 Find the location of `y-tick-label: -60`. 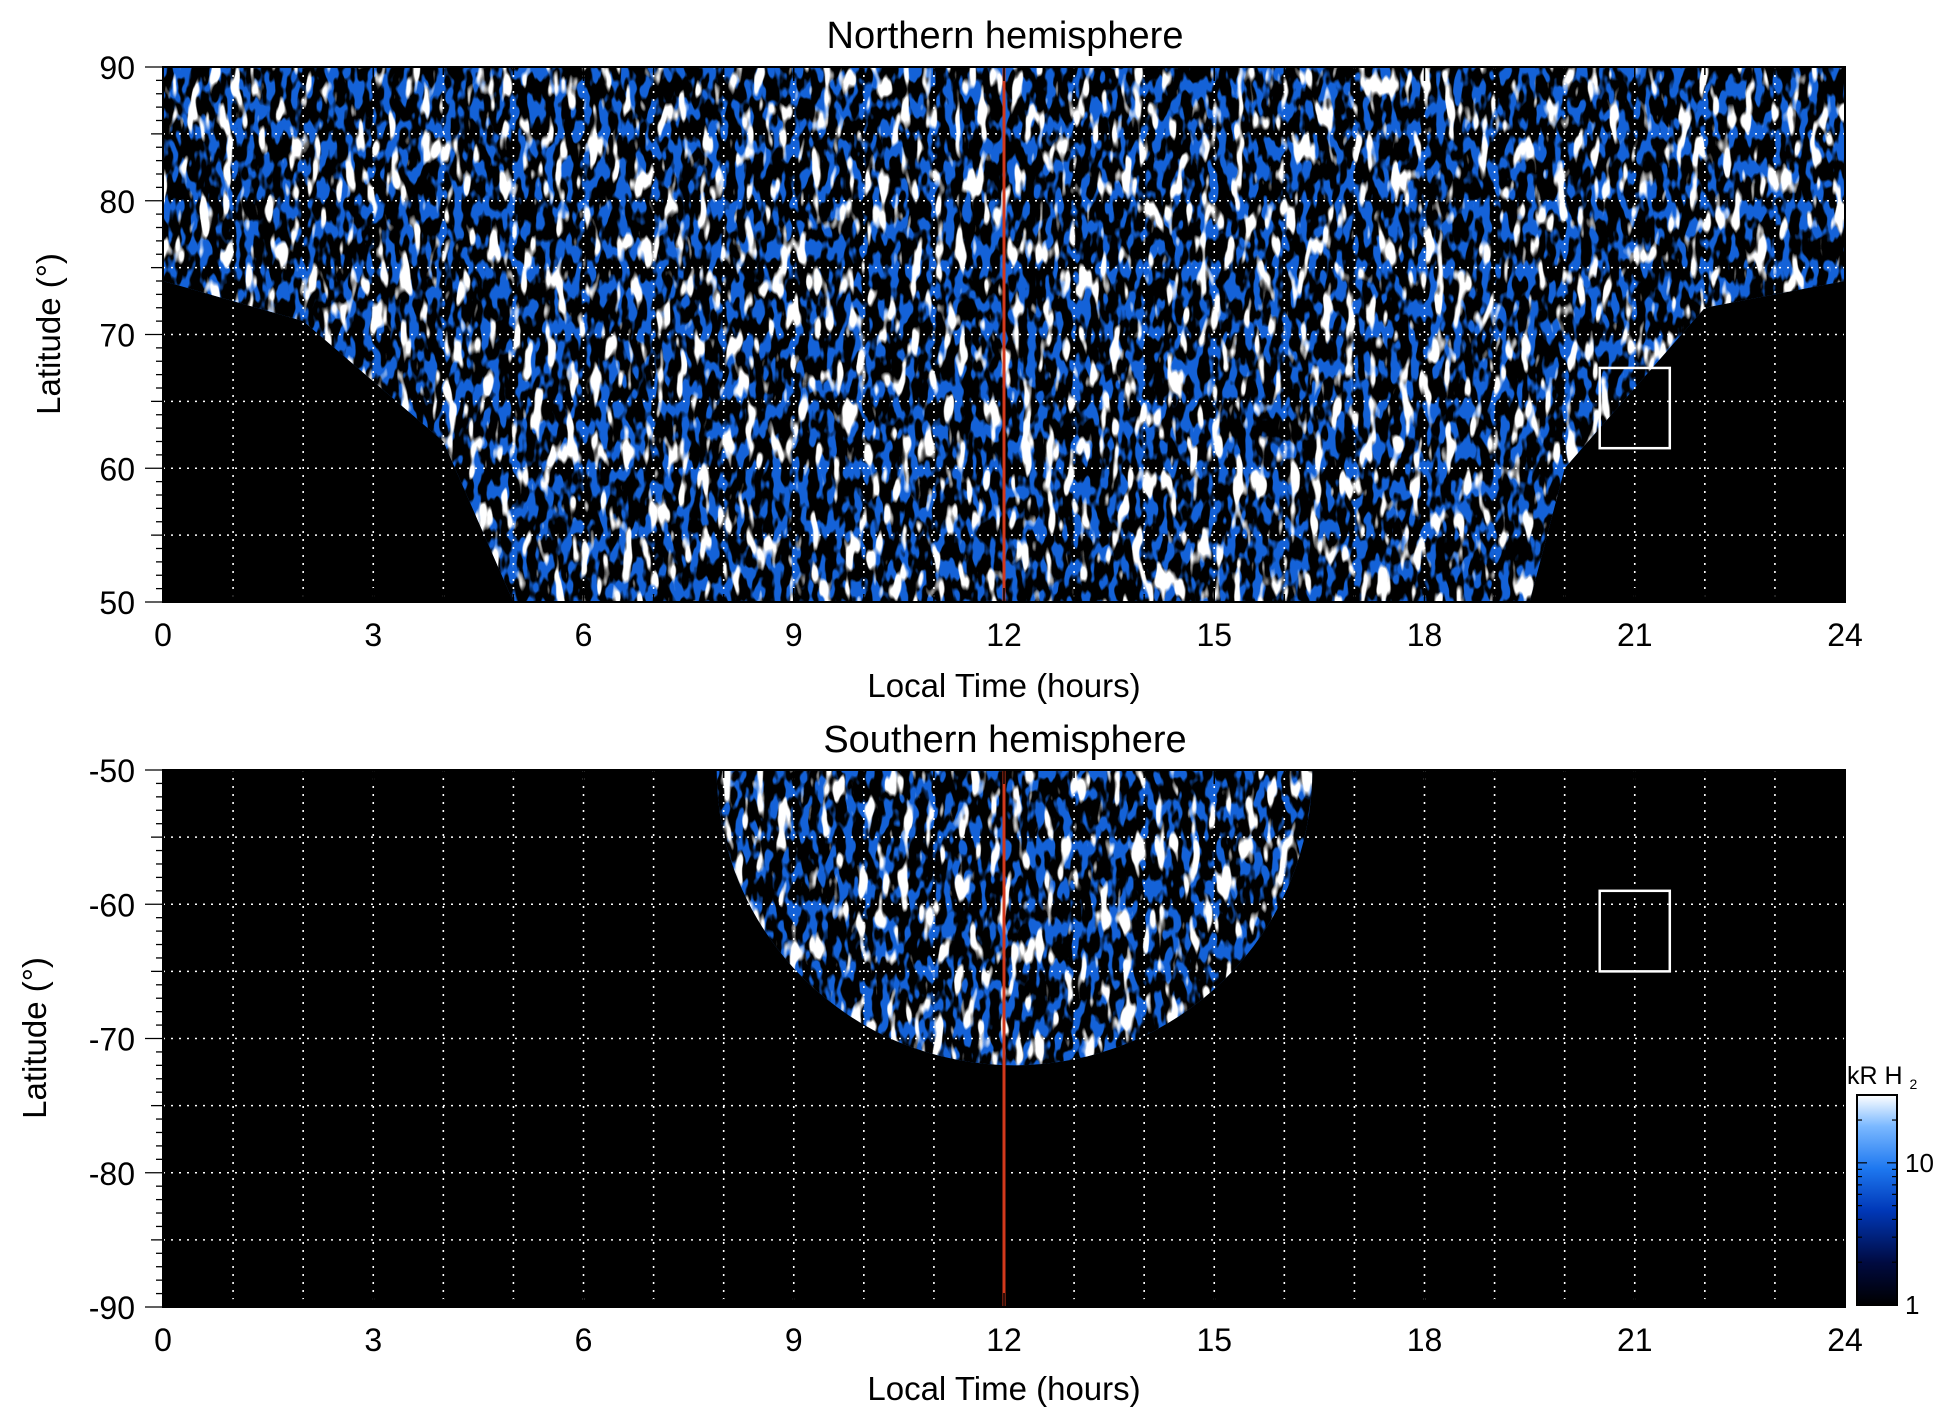

y-tick-label: -60 is located at coordinates (112, 905).